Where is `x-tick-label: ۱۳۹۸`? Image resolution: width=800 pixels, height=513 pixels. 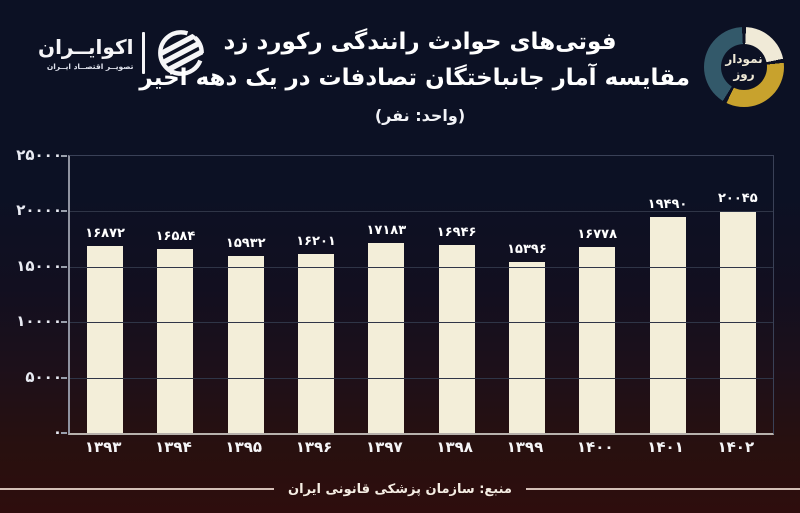 x-tick-label: ۱۳۹۸ is located at coordinates (454, 447).